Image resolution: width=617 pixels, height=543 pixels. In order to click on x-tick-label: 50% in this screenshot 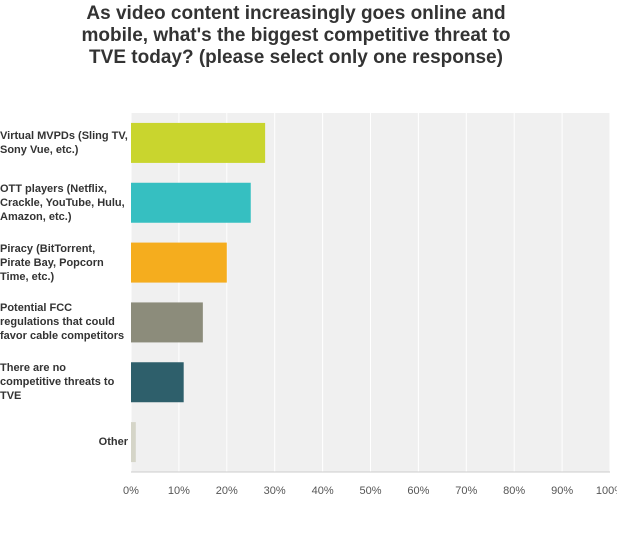, I will do `click(370, 491)`.